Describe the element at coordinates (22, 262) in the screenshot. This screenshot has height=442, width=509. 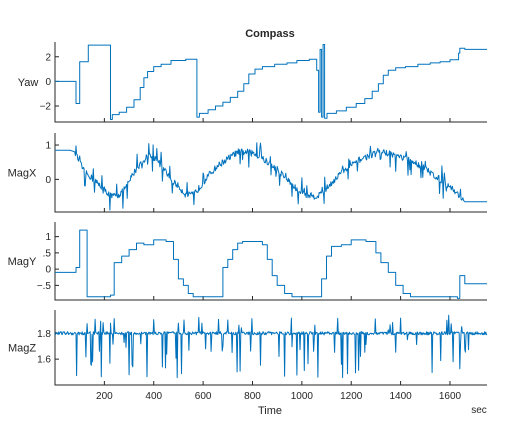
I see `panel-2-ylabel: MagY` at that location.